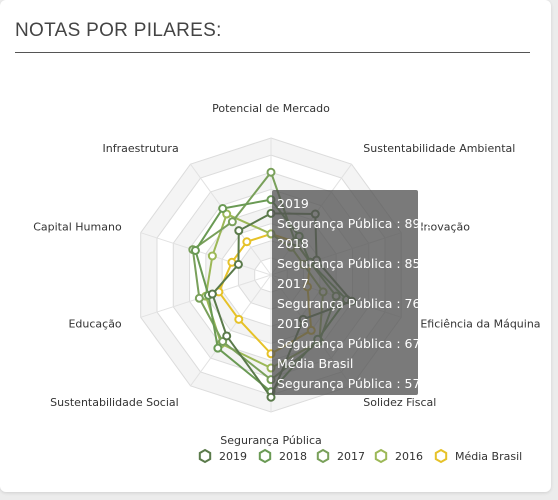 Image resolution: width=558 pixels, height=500 pixels. Describe the element at coordinates (271, 440) in the screenshot. I see `axis-label: Segurança Pública` at that location.